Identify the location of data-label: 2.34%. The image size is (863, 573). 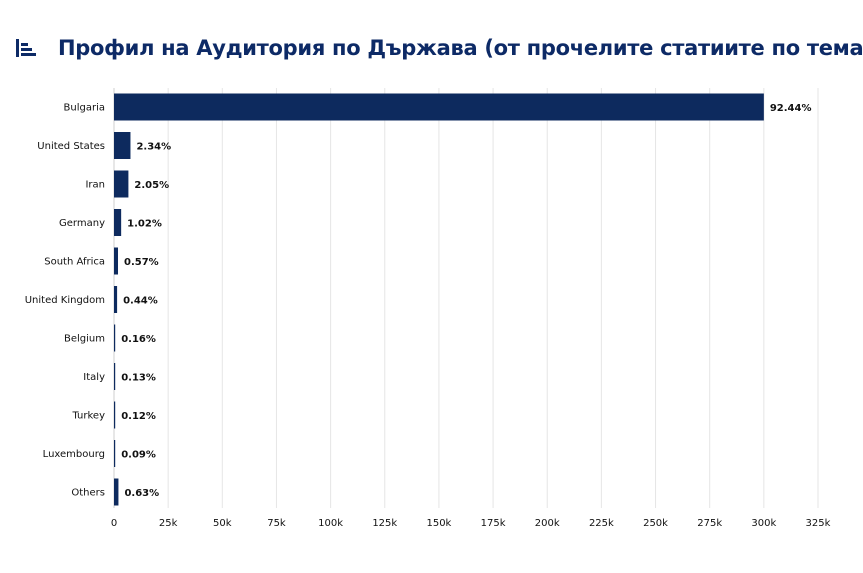
(153, 147).